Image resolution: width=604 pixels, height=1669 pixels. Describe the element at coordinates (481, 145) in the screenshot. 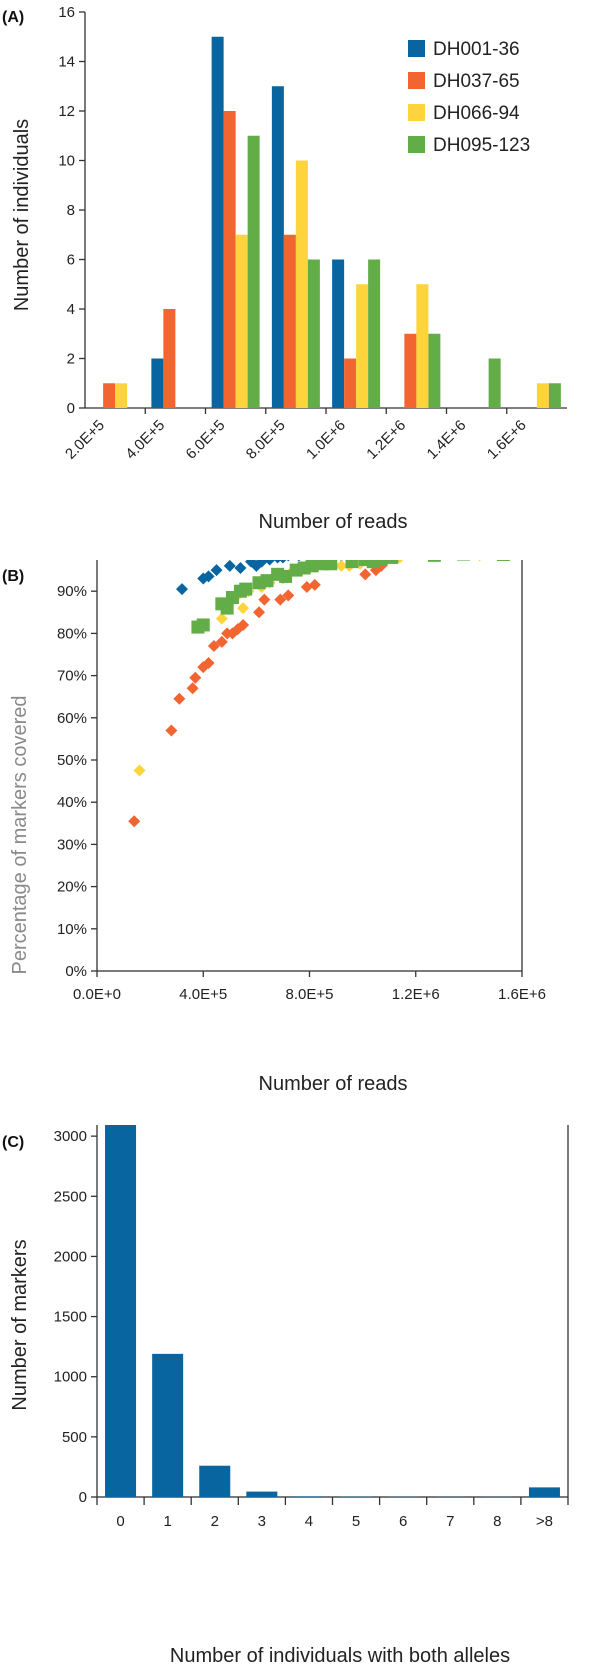

I see `chart-a-legend-label: DH095-123` at that location.